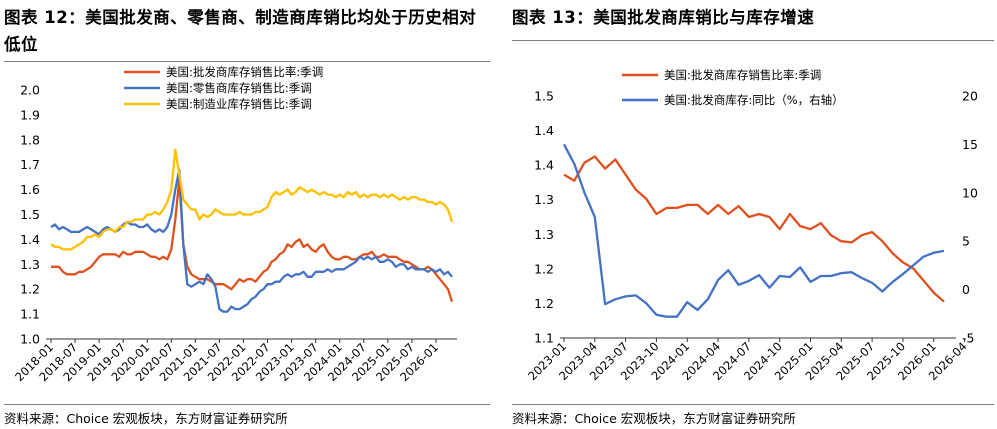  I want to click on y-tick-label: 1.6, so click(30, 189).